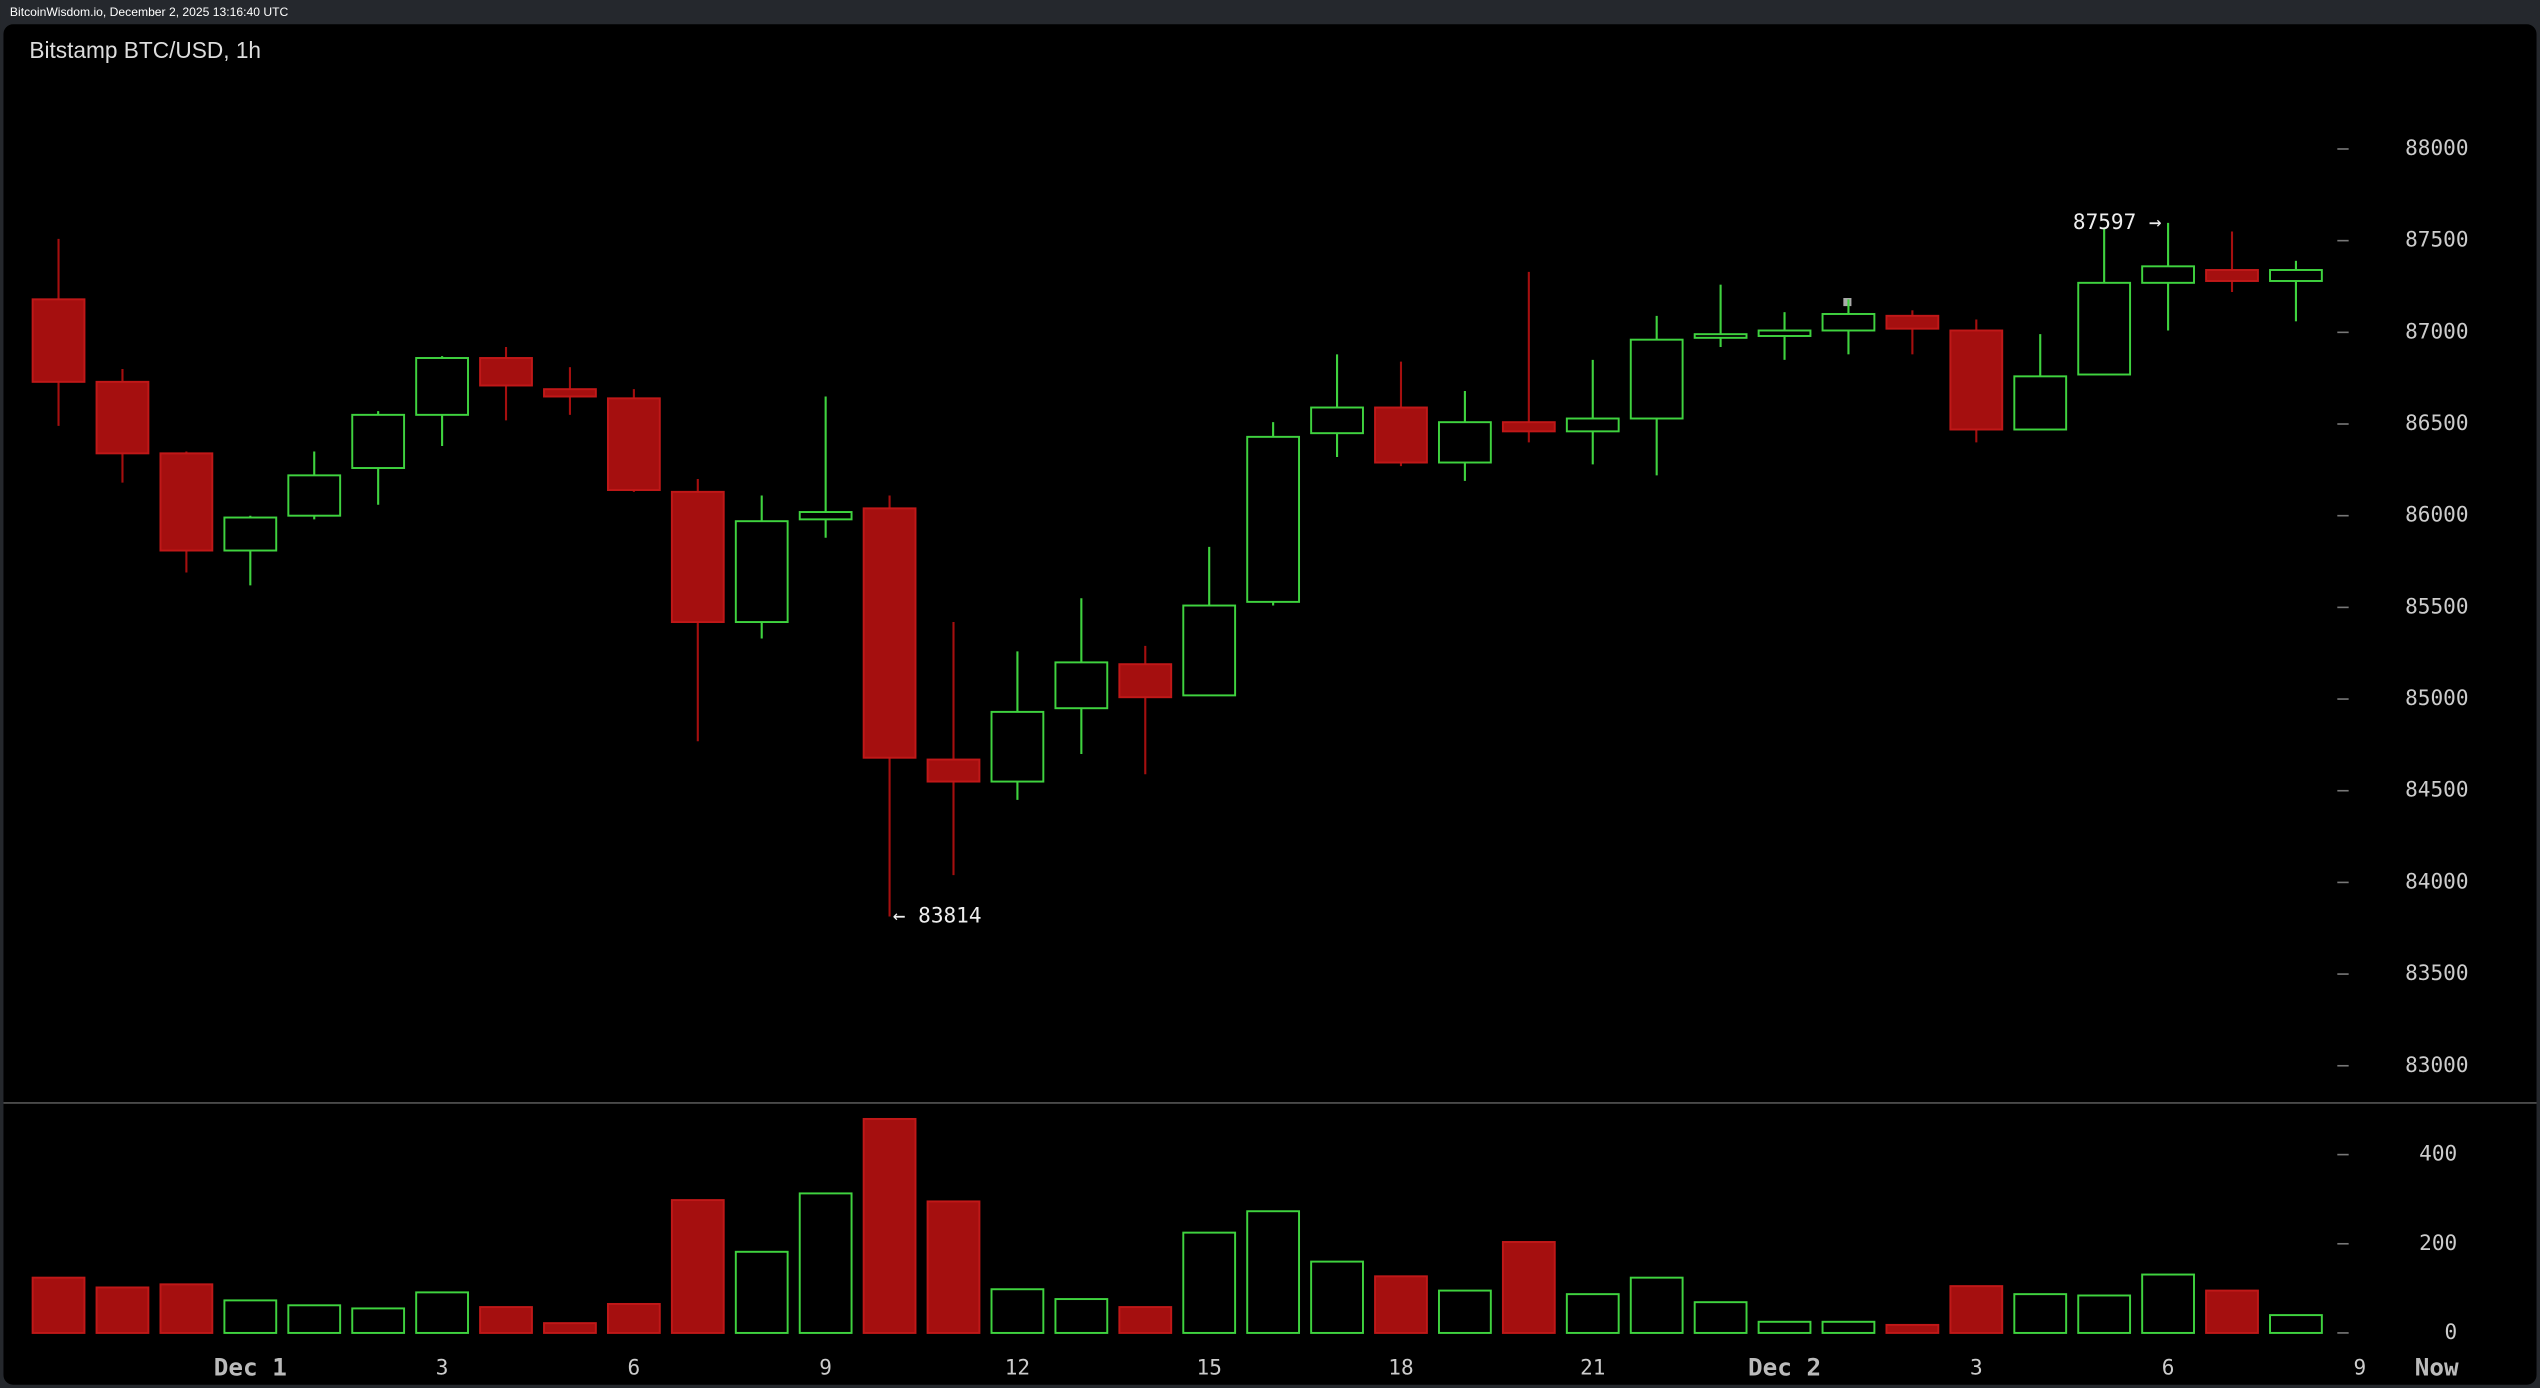 Image resolution: width=2540 pixels, height=1388 pixels. Describe the element at coordinates (1847, 302) in the screenshot. I see `marker` at that location.